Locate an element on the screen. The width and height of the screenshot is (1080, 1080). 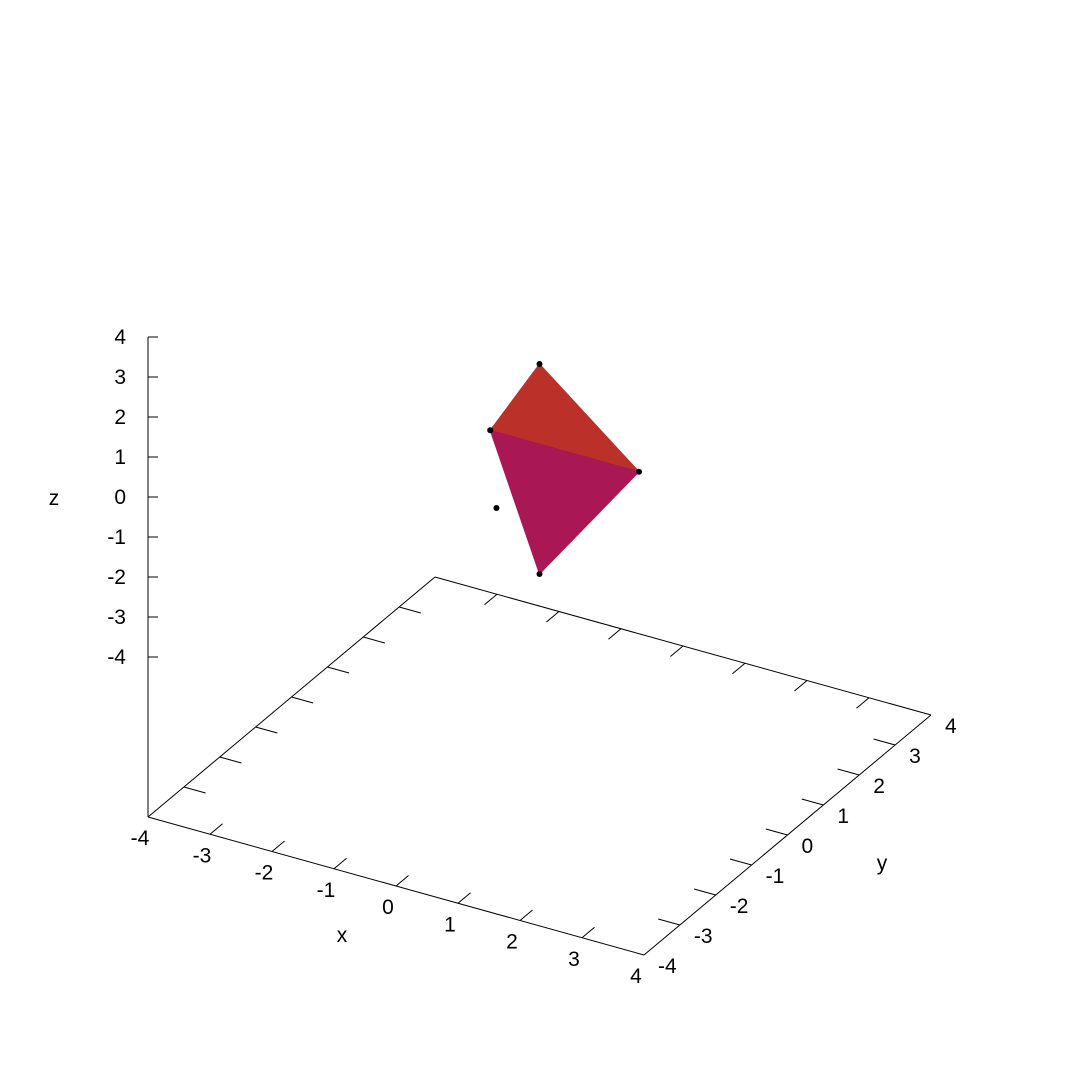
x-tick-label: -1 is located at coordinates (326, 890).